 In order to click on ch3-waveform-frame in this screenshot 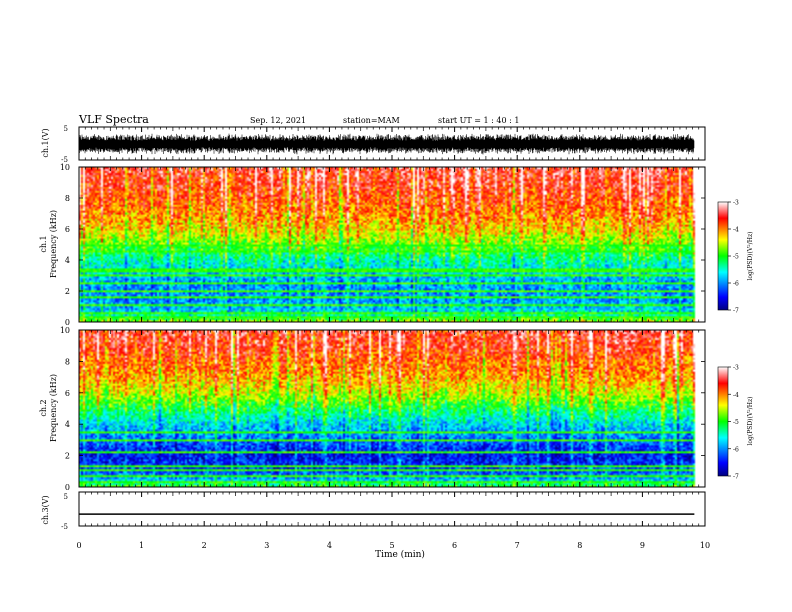, I will do `click(392, 509)`.